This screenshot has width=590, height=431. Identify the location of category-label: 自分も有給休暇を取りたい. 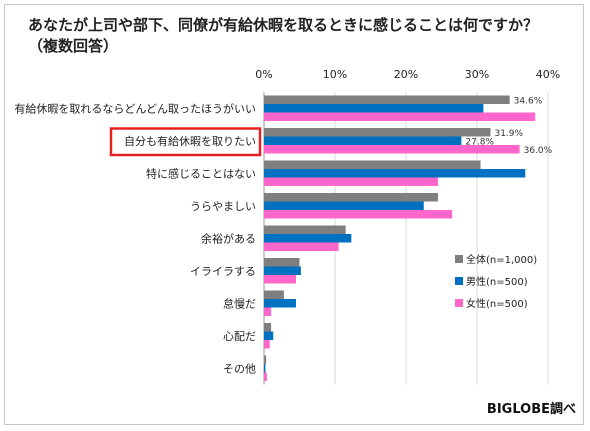
(190, 141).